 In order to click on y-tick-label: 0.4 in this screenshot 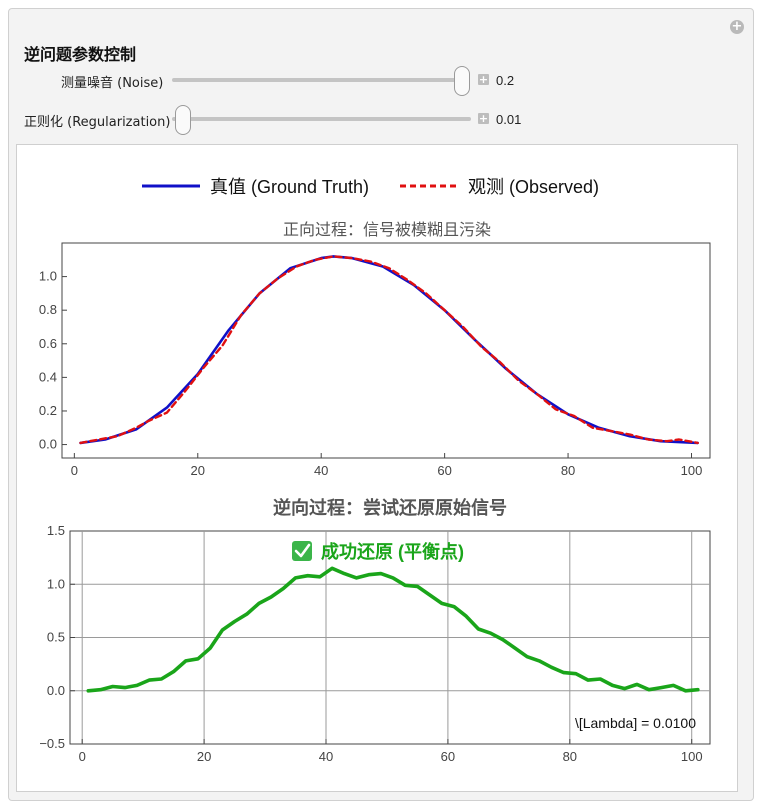, I will do `click(48, 376)`.